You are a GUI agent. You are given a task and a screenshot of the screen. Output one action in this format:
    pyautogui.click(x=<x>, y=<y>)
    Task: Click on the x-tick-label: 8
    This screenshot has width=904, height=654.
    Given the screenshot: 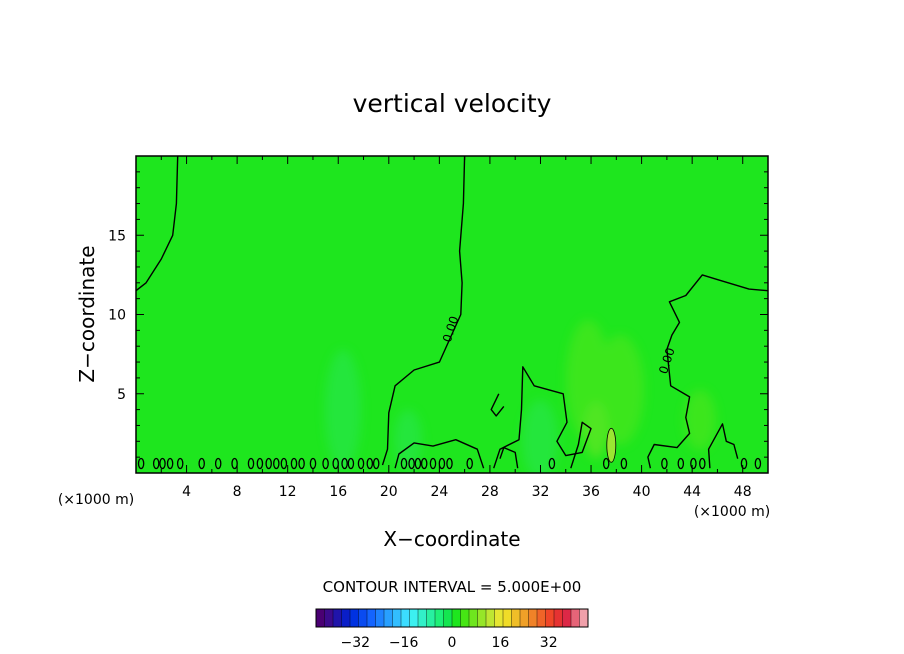 What is the action you would take?
    pyautogui.click(x=237, y=492)
    